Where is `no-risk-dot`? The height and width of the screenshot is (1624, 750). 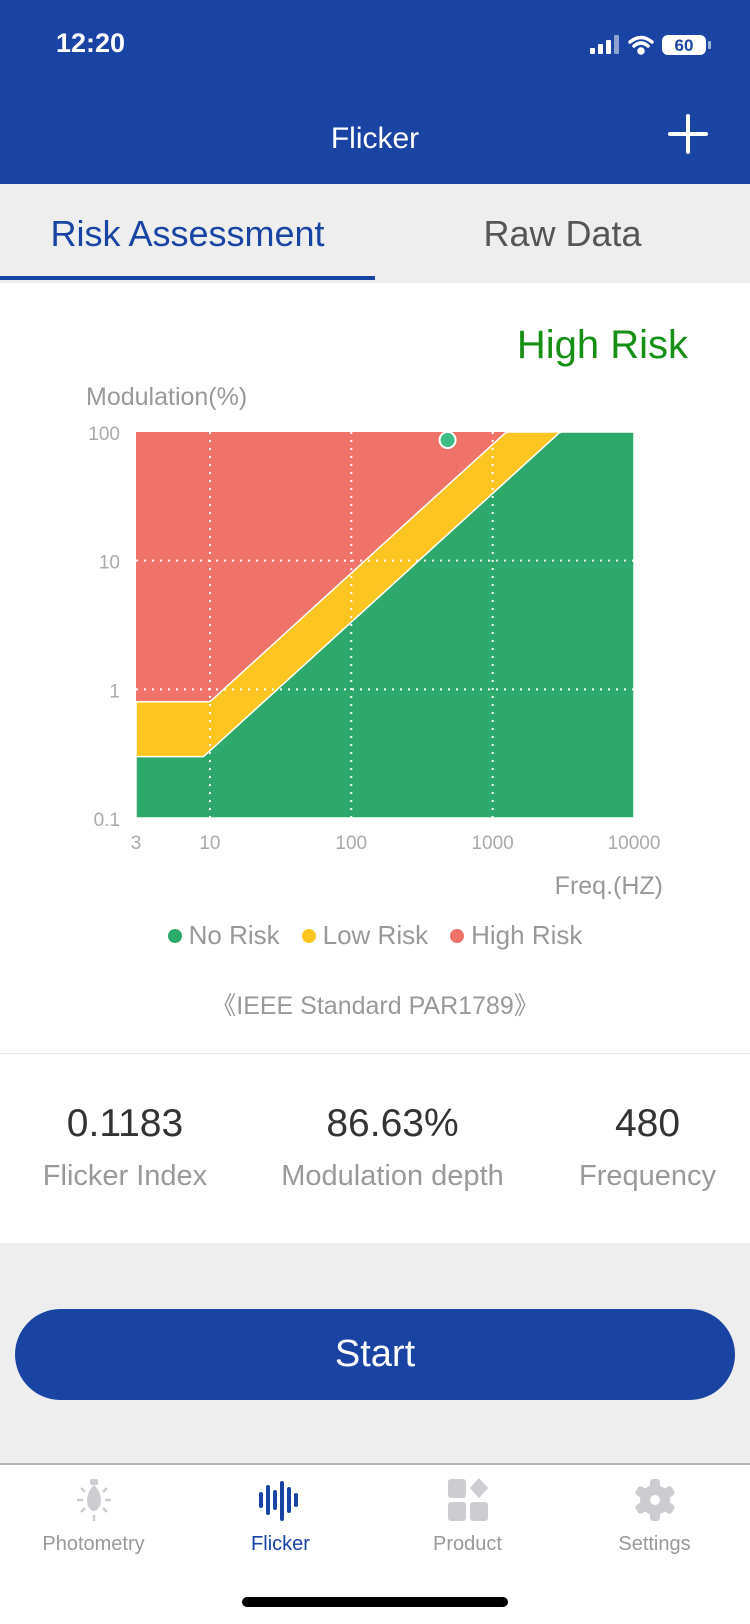
no-risk-dot is located at coordinates (174, 935).